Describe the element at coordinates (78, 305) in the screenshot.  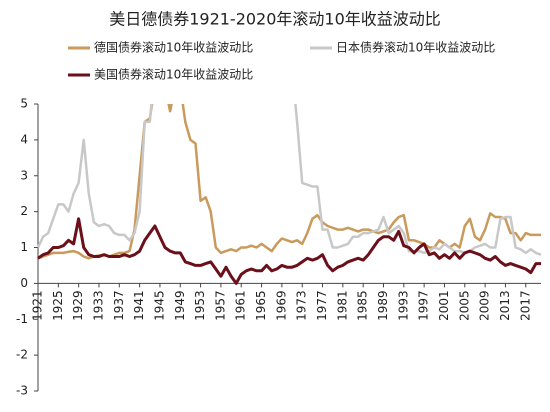
I see `x-tick-label: 1929` at that location.